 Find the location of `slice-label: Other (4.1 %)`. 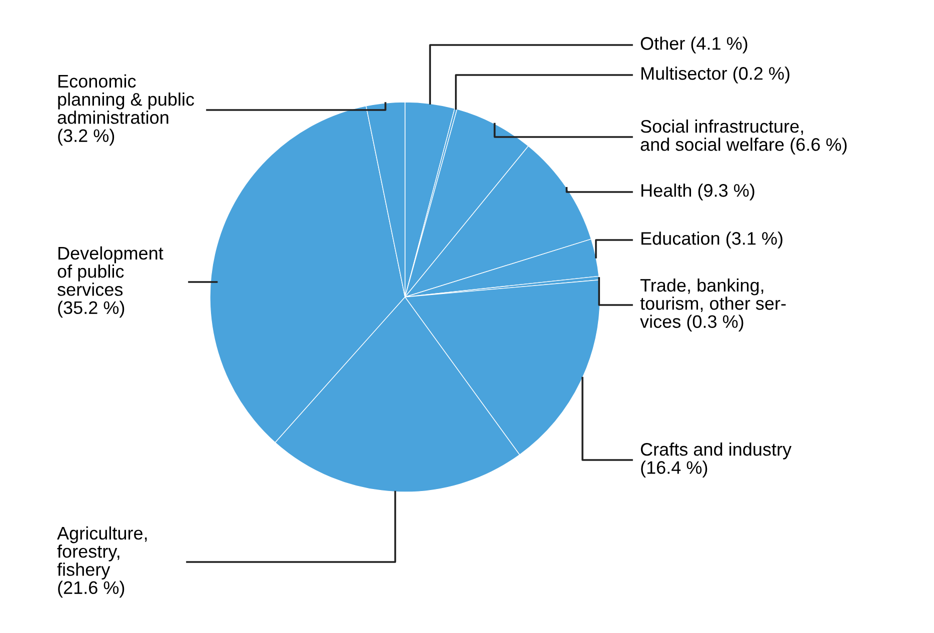

slice-label: Other (4.1 %) is located at coordinates (694, 45).